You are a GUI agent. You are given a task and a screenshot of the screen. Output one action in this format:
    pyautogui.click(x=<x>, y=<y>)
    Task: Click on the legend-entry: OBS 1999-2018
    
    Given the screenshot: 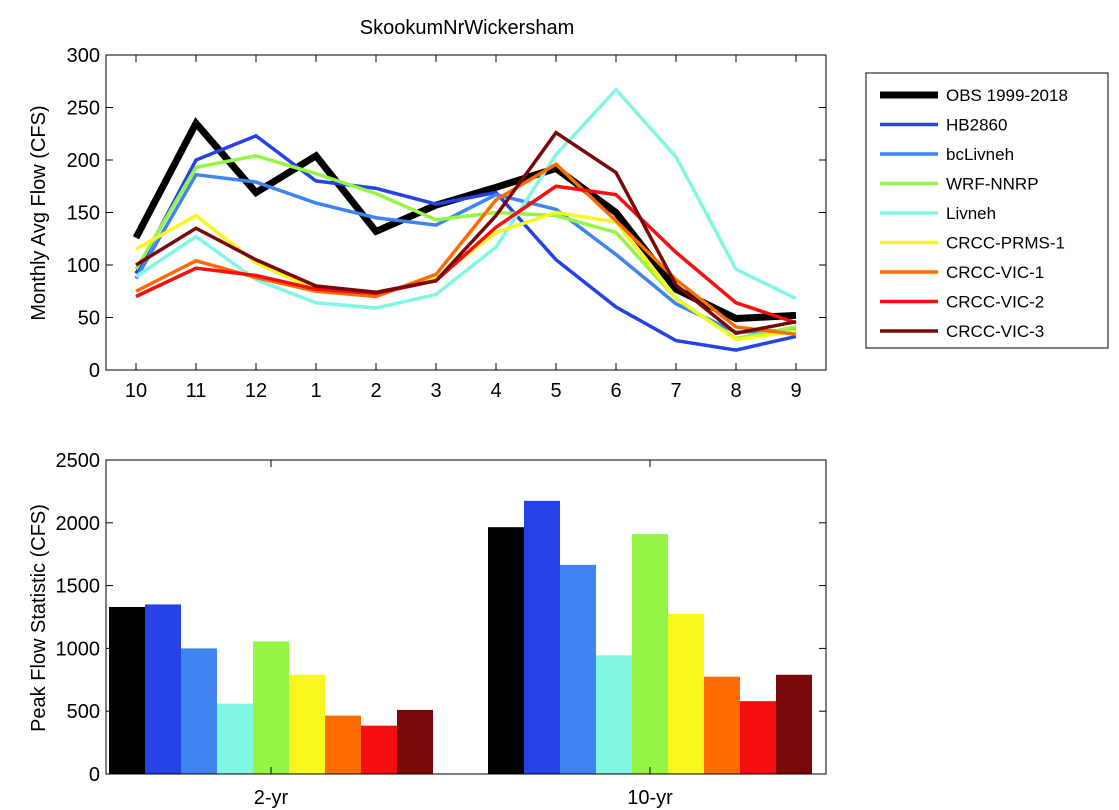 What is the action you would take?
    pyautogui.click(x=1007, y=95)
    